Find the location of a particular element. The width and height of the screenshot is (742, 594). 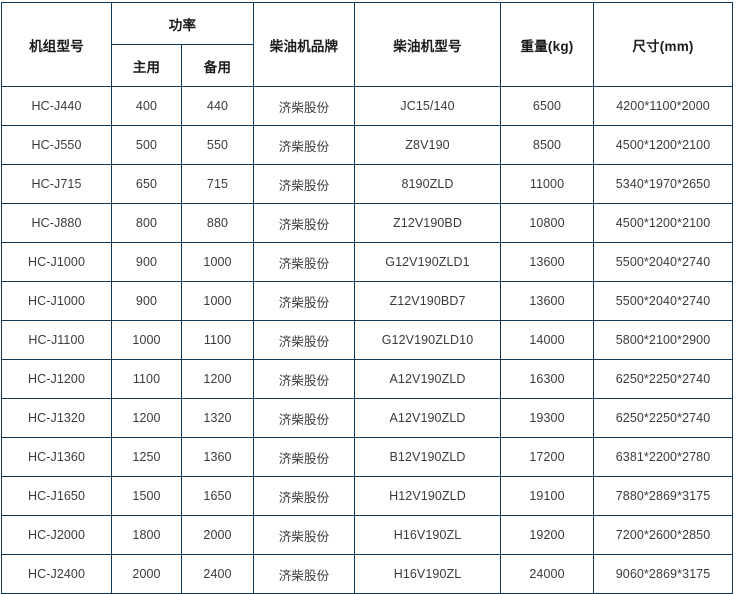

cell-engine-model: JC15/140 is located at coordinates (427, 106).